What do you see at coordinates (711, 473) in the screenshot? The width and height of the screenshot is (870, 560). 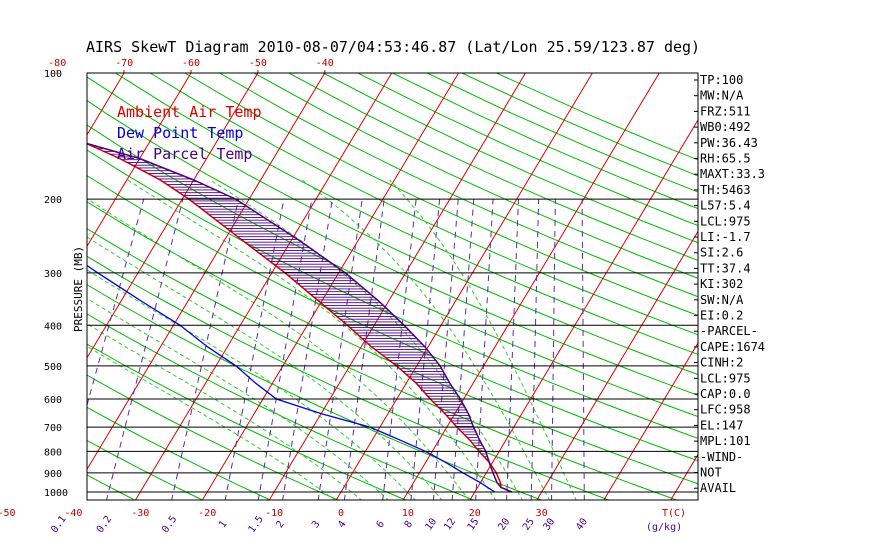 I see `stat-item: NOT` at bounding box center [711, 473].